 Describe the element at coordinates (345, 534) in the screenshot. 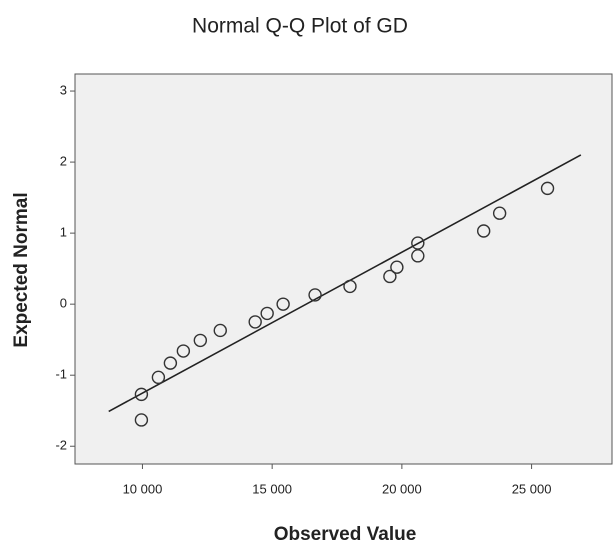

I see `x-axis-title: Observed Value` at that location.